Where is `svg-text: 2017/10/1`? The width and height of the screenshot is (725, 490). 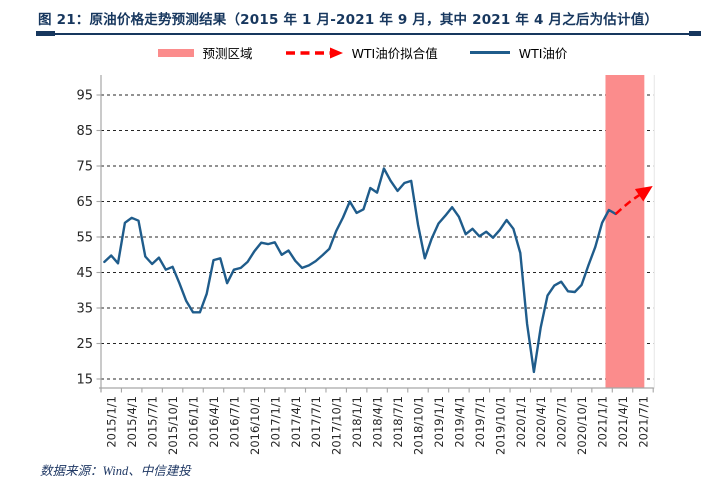 svg-text: 2017/10/1 is located at coordinates (337, 425).